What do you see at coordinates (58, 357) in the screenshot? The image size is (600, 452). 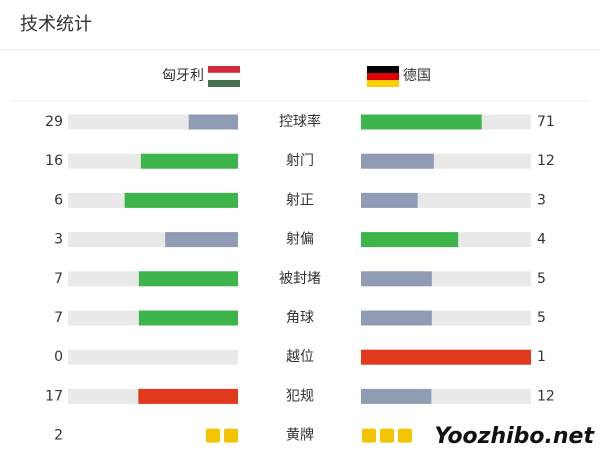 I see `home-value: 0` at bounding box center [58, 357].